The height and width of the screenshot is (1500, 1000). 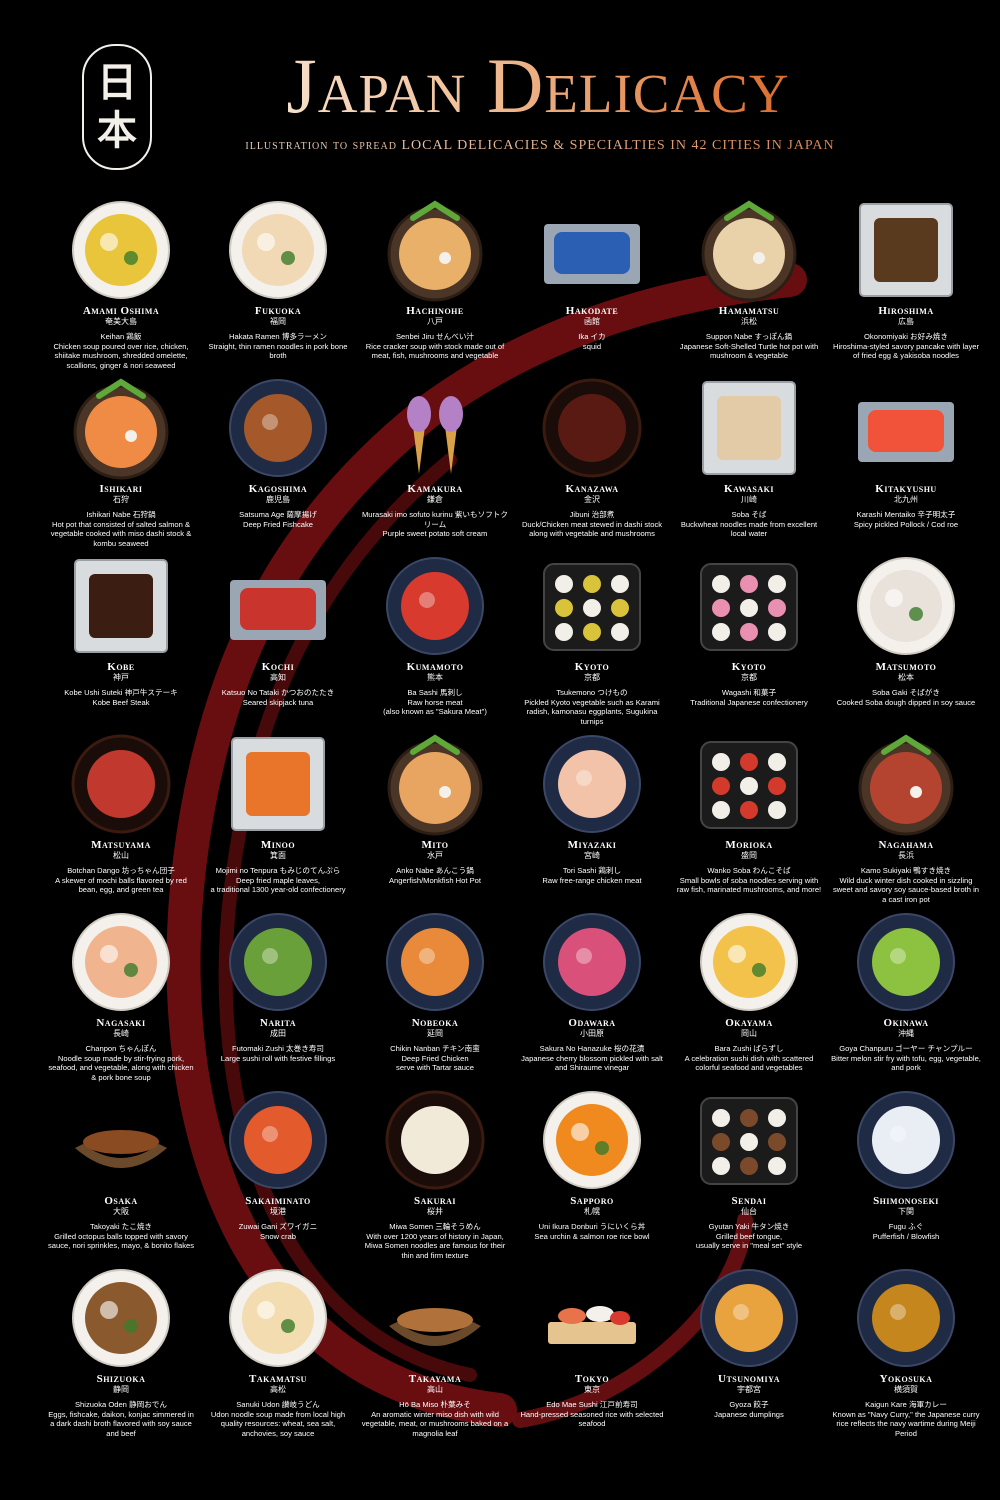 What do you see at coordinates (121, 1033) in the screenshot?
I see `dish-city-kanji: 長崎` at bounding box center [121, 1033].